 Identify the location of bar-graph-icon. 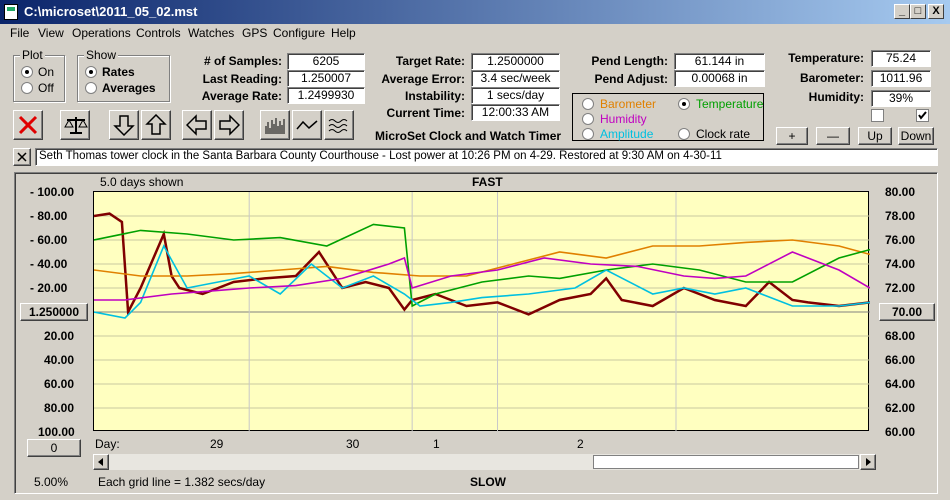
(275, 126).